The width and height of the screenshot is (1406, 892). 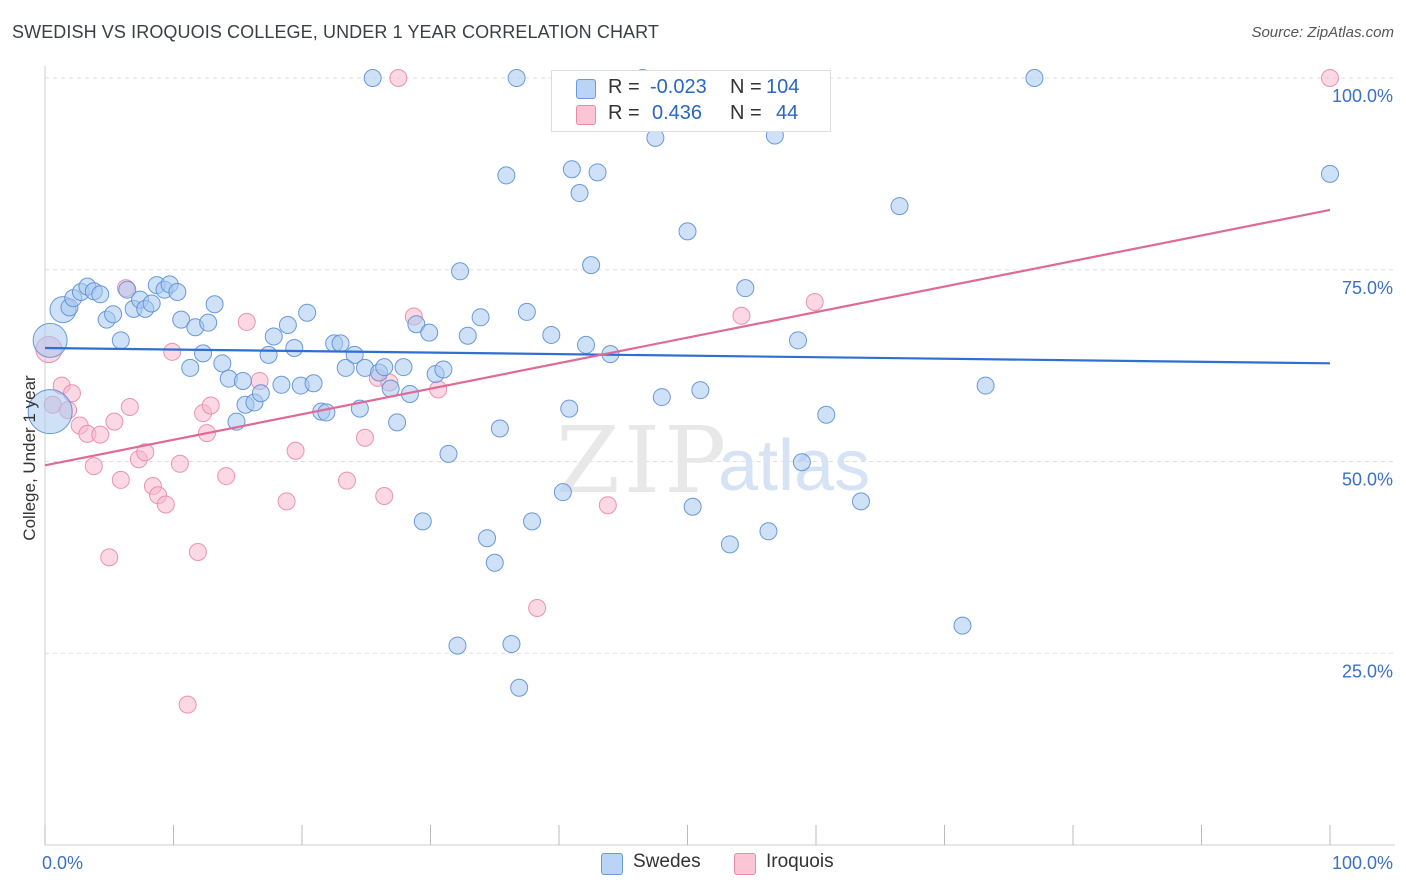 I want to click on y-tick-label-3: 25.0%, so click(x=1367, y=671).